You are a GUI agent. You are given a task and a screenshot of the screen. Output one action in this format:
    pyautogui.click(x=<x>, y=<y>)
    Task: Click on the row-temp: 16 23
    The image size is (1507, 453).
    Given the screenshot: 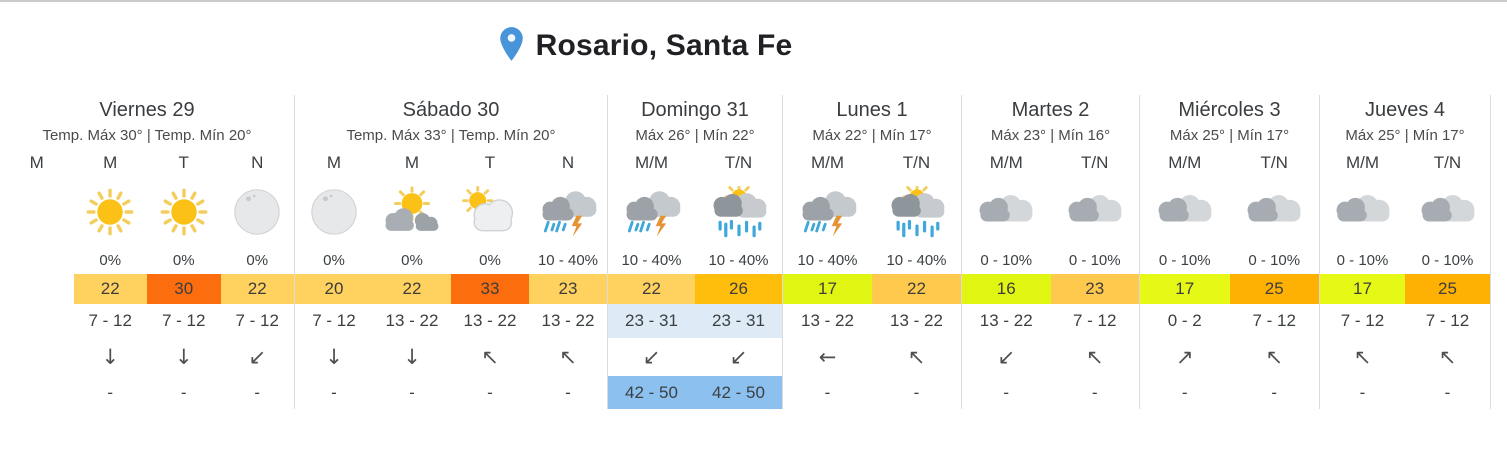 What is the action you would take?
    pyautogui.click(x=1050, y=289)
    